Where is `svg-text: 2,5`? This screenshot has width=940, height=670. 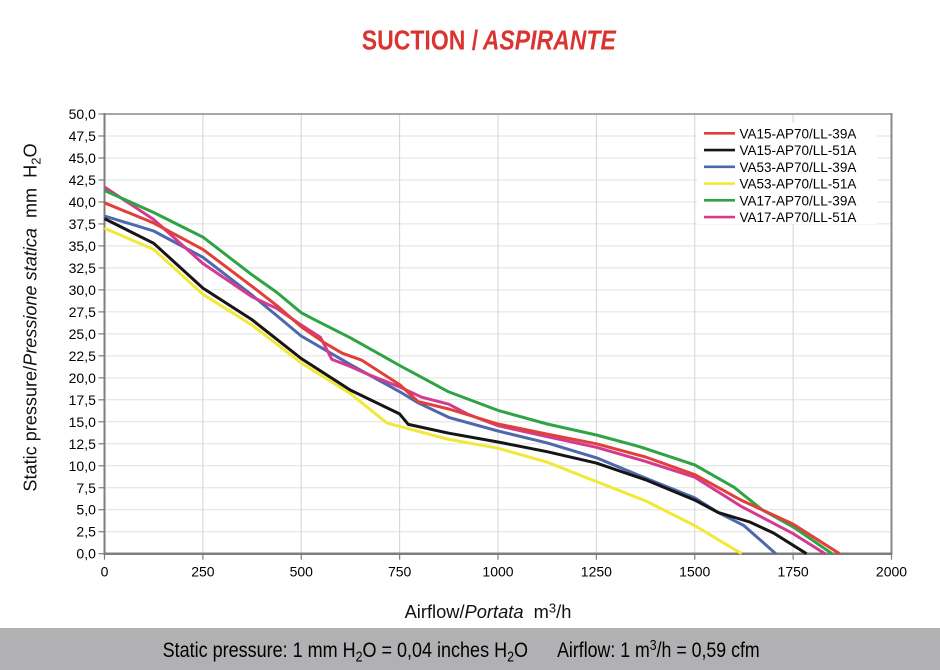 svg-text: 2,5 is located at coordinates (86, 532).